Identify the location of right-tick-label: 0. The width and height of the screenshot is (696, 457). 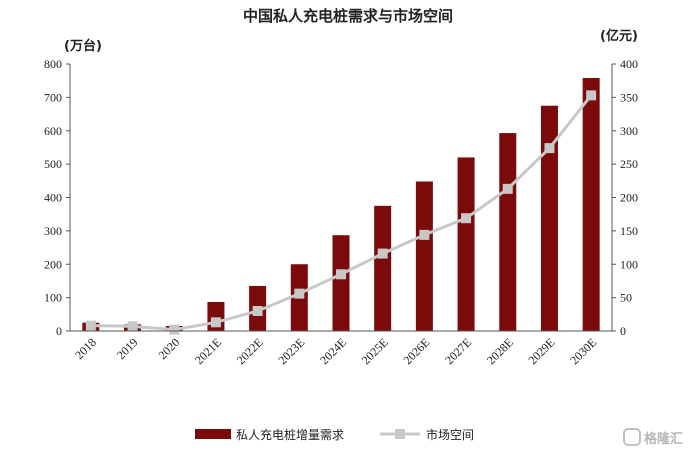
(623, 331).